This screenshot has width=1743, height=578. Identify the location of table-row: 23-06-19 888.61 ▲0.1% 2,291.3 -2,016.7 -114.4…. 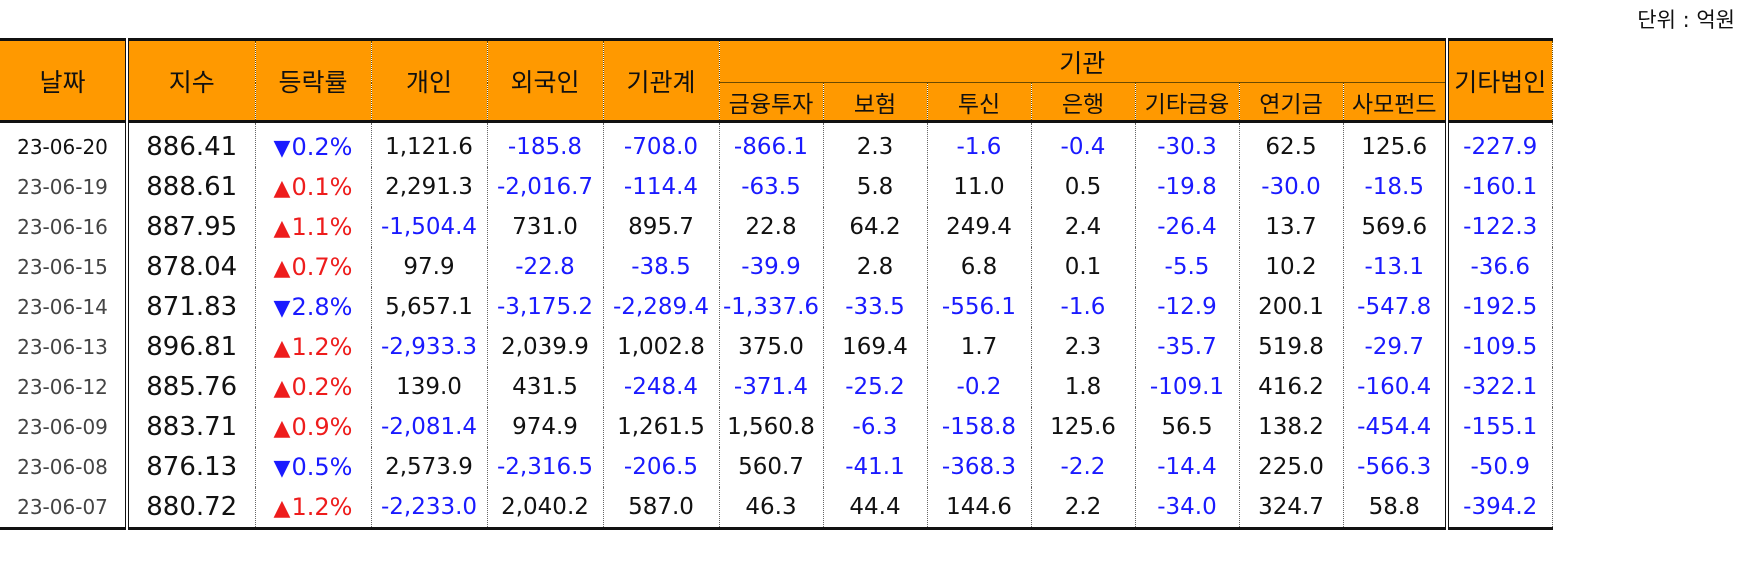
(776, 187).